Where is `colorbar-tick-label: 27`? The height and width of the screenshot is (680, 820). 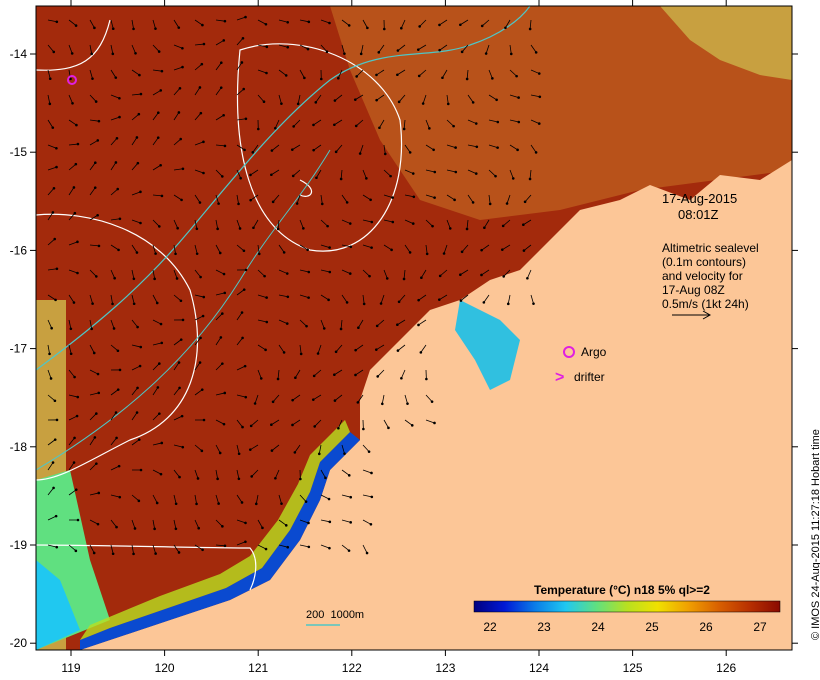
colorbar-tick-label: 27 is located at coordinates (760, 627).